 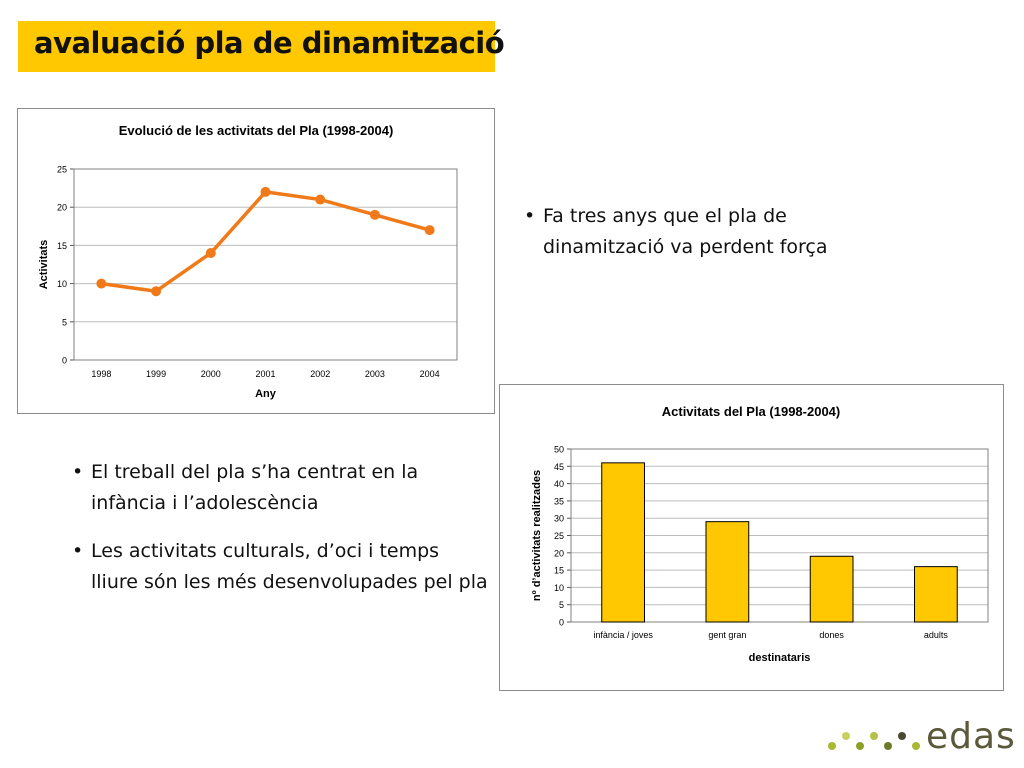 I want to click on slide-title: avaluació pla de dinamització, so click(x=269, y=43).